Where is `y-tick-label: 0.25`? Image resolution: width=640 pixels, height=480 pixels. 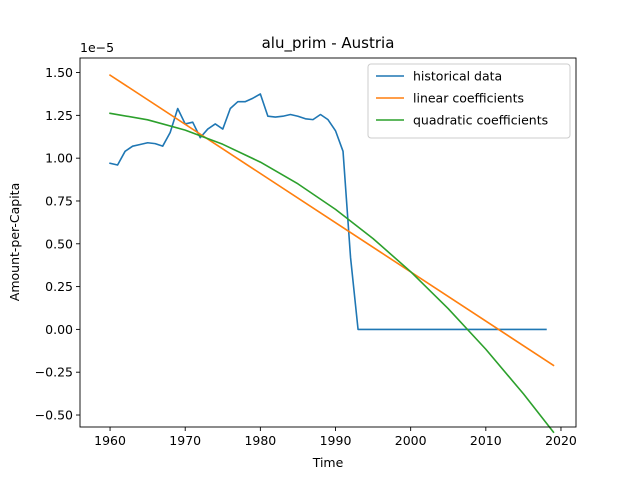
y-tick-label: 0.25 is located at coordinates (59, 286).